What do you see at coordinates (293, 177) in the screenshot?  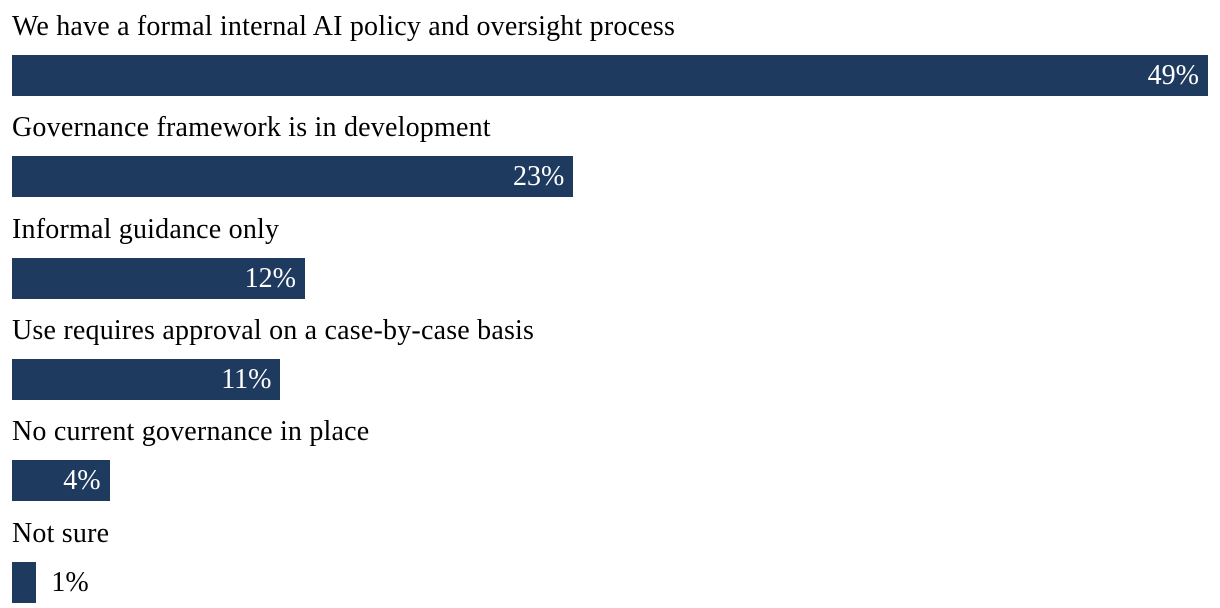 I see `bar: 23%` at bounding box center [293, 177].